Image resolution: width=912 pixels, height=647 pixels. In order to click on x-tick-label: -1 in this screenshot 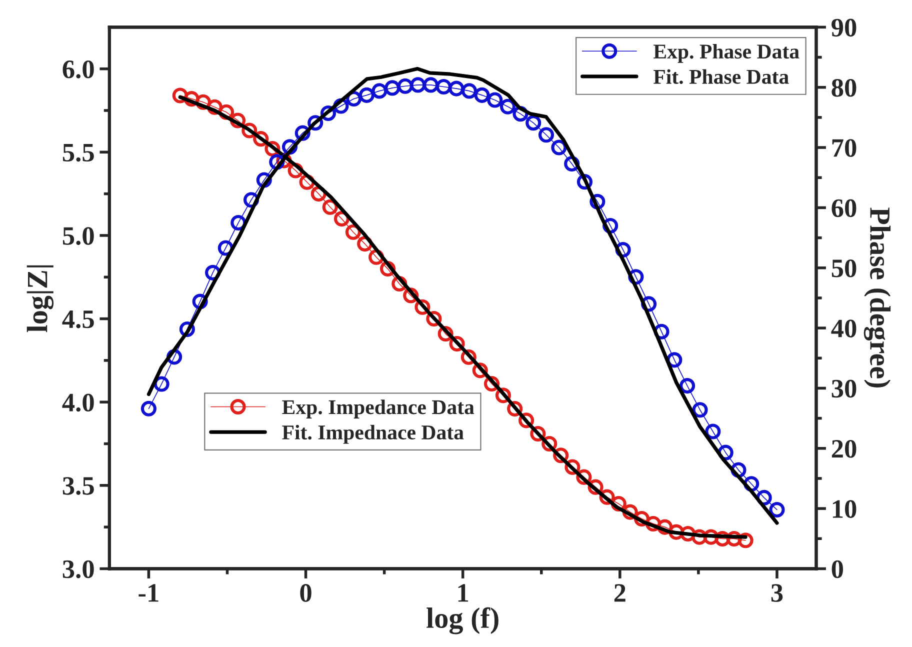, I will do `click(148, 593)`.